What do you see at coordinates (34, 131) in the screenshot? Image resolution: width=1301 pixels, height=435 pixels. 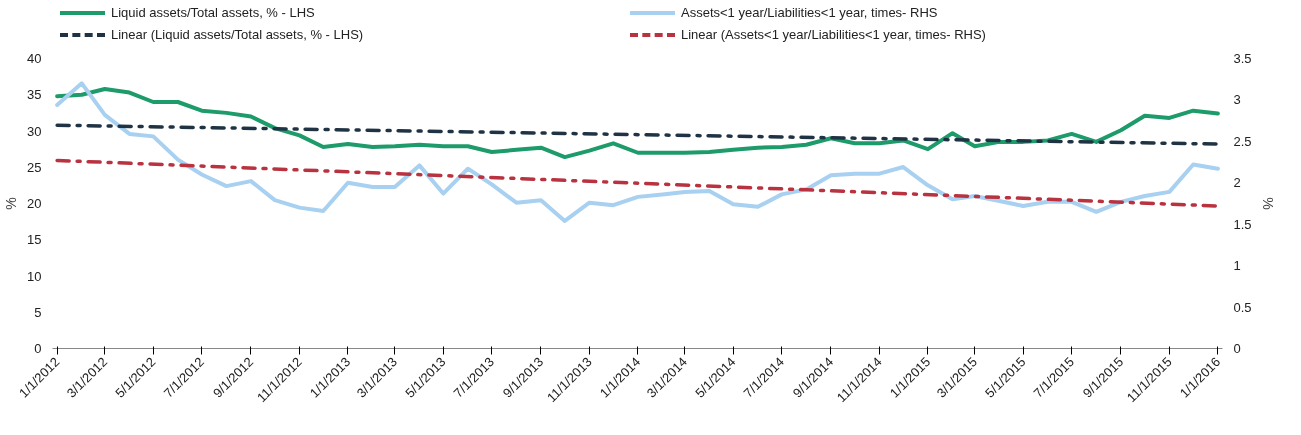 I see `y-tick-label: 30` at bounding box center [34, 131].